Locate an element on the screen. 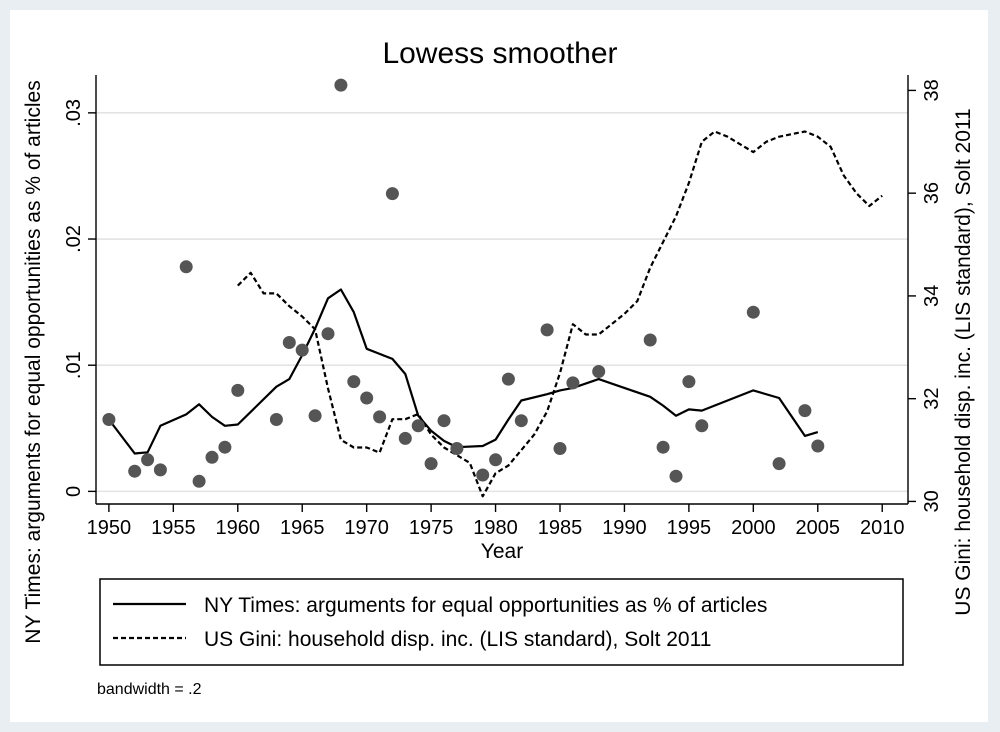  x-tick-label: 1965 is located at coordinates (302, 528).